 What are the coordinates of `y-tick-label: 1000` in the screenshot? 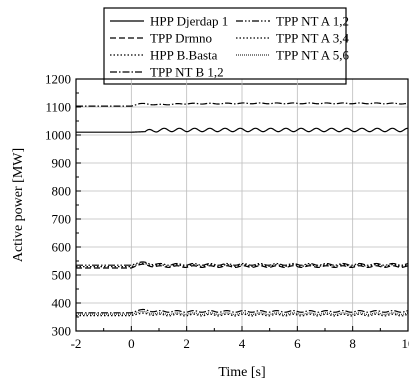 It's located at (58, 135).